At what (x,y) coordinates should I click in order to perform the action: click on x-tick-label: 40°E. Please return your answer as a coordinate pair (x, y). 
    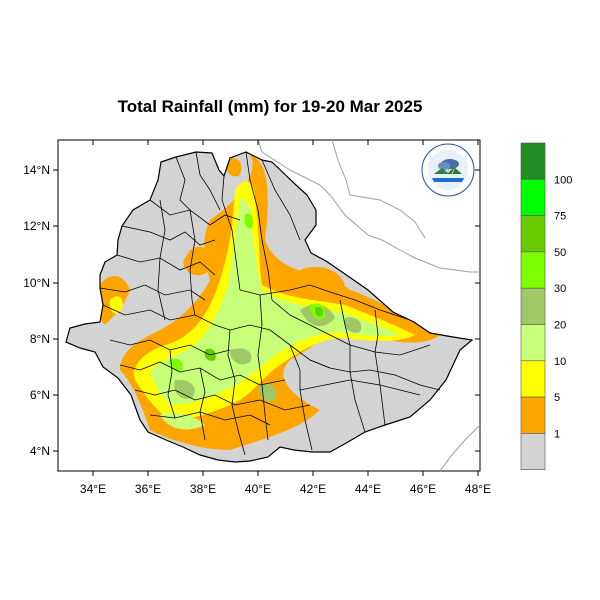
    Looking at the image, I should click on (258, 489).